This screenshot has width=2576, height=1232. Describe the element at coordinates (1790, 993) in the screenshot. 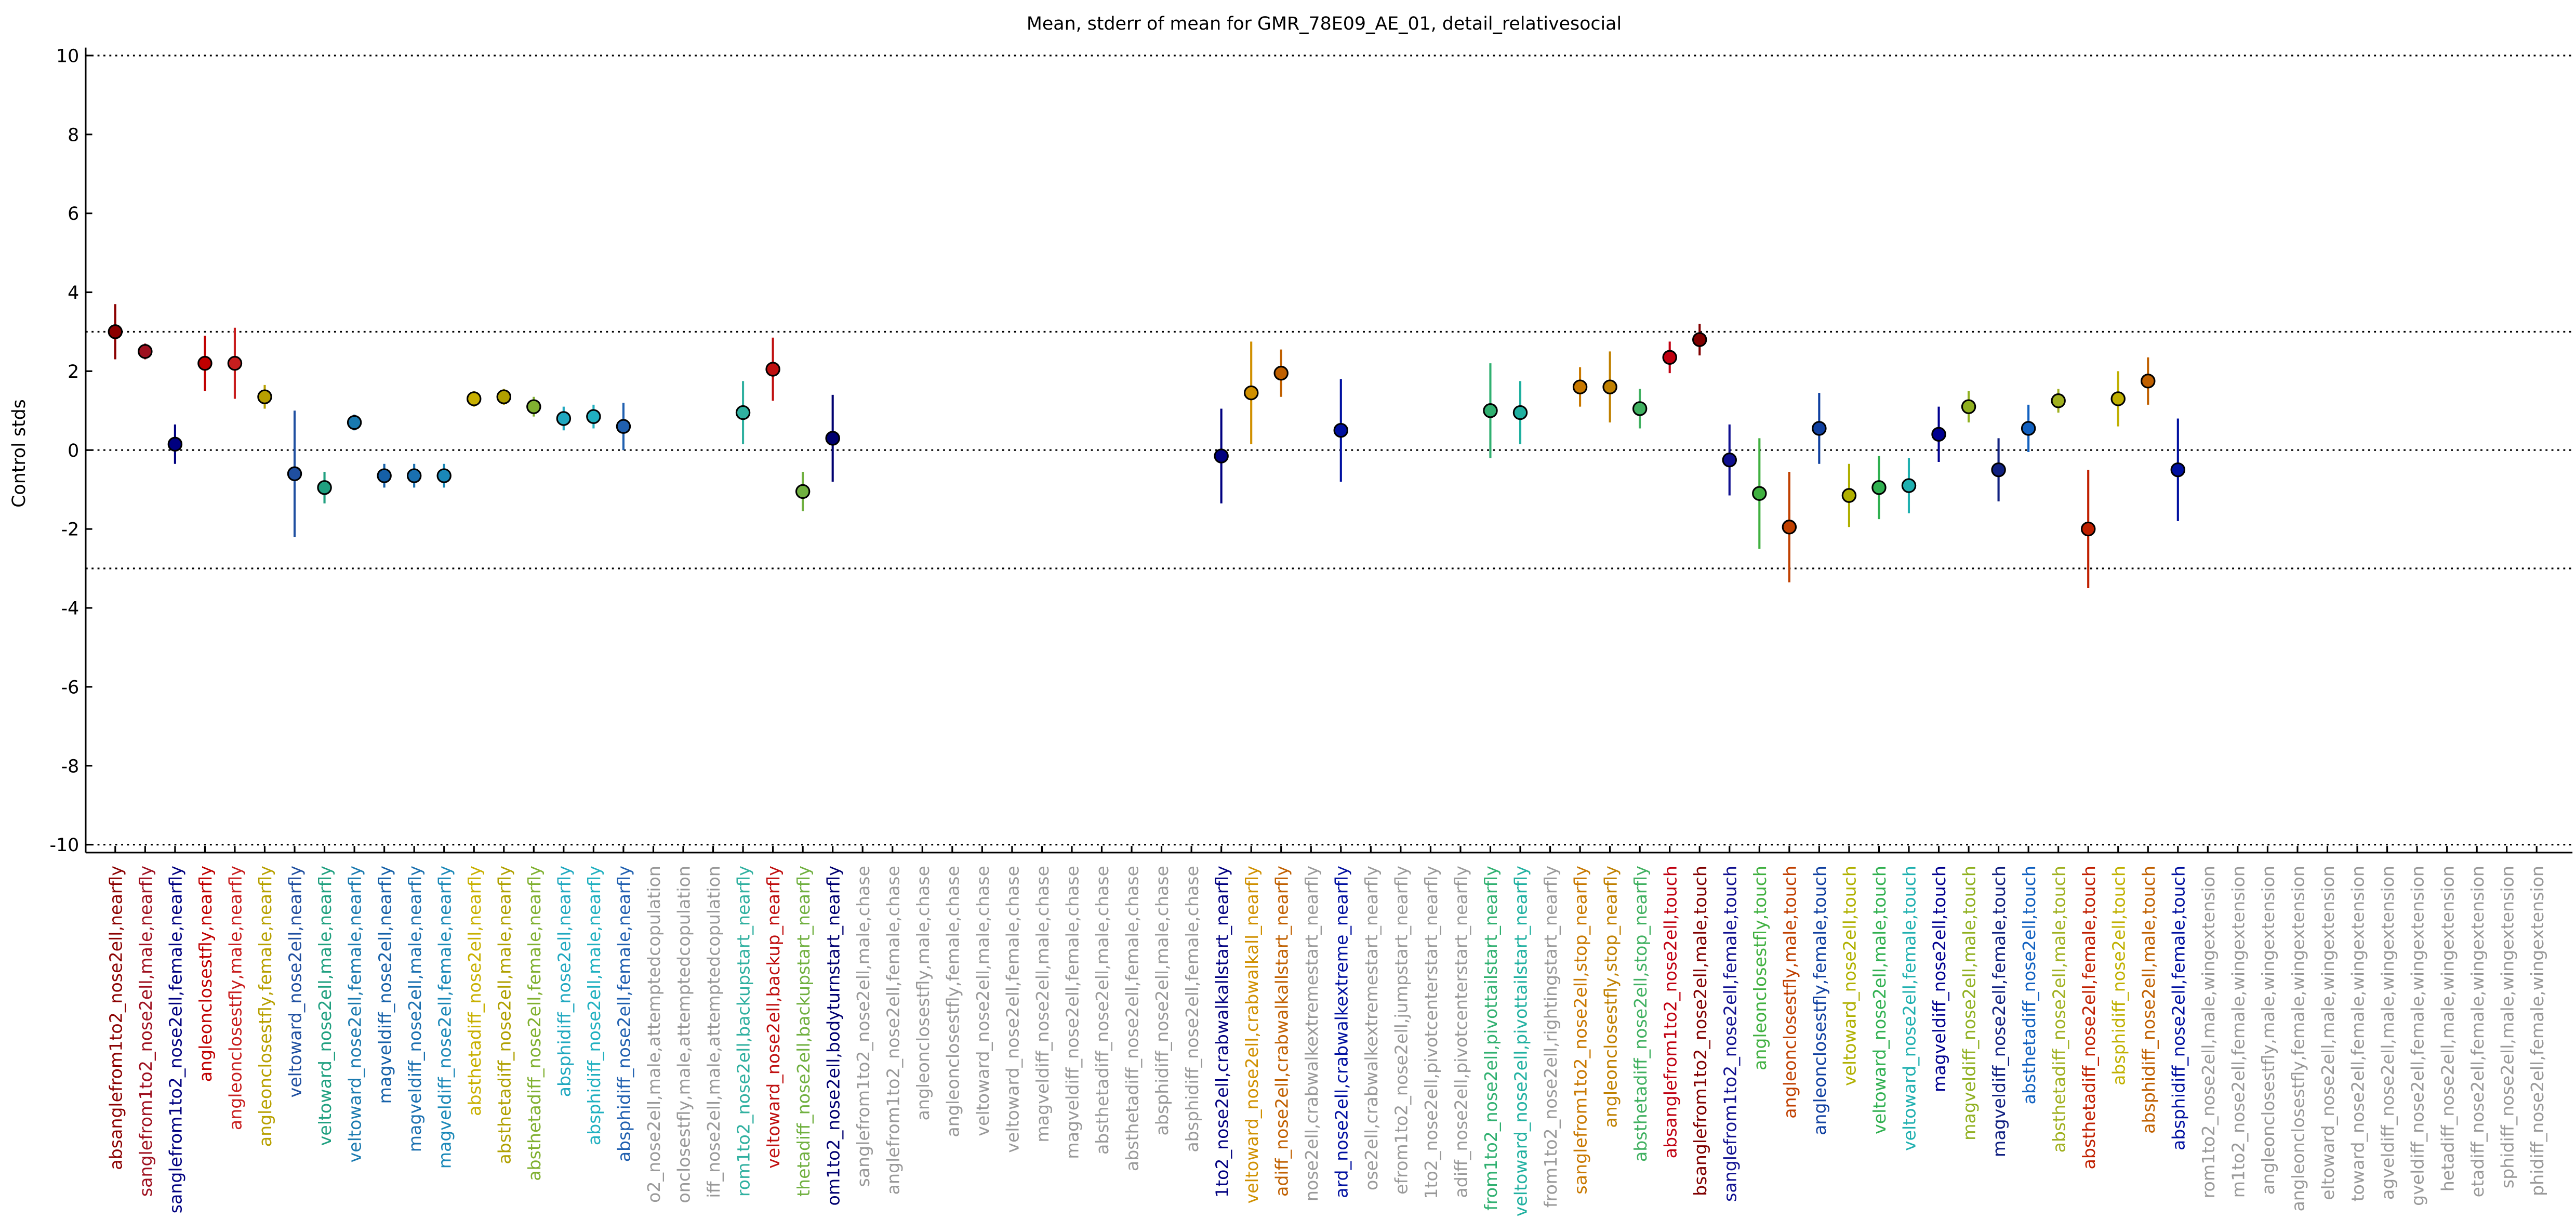

I see `x-tick-label: angleonclosestfly,male,touch` at that location.